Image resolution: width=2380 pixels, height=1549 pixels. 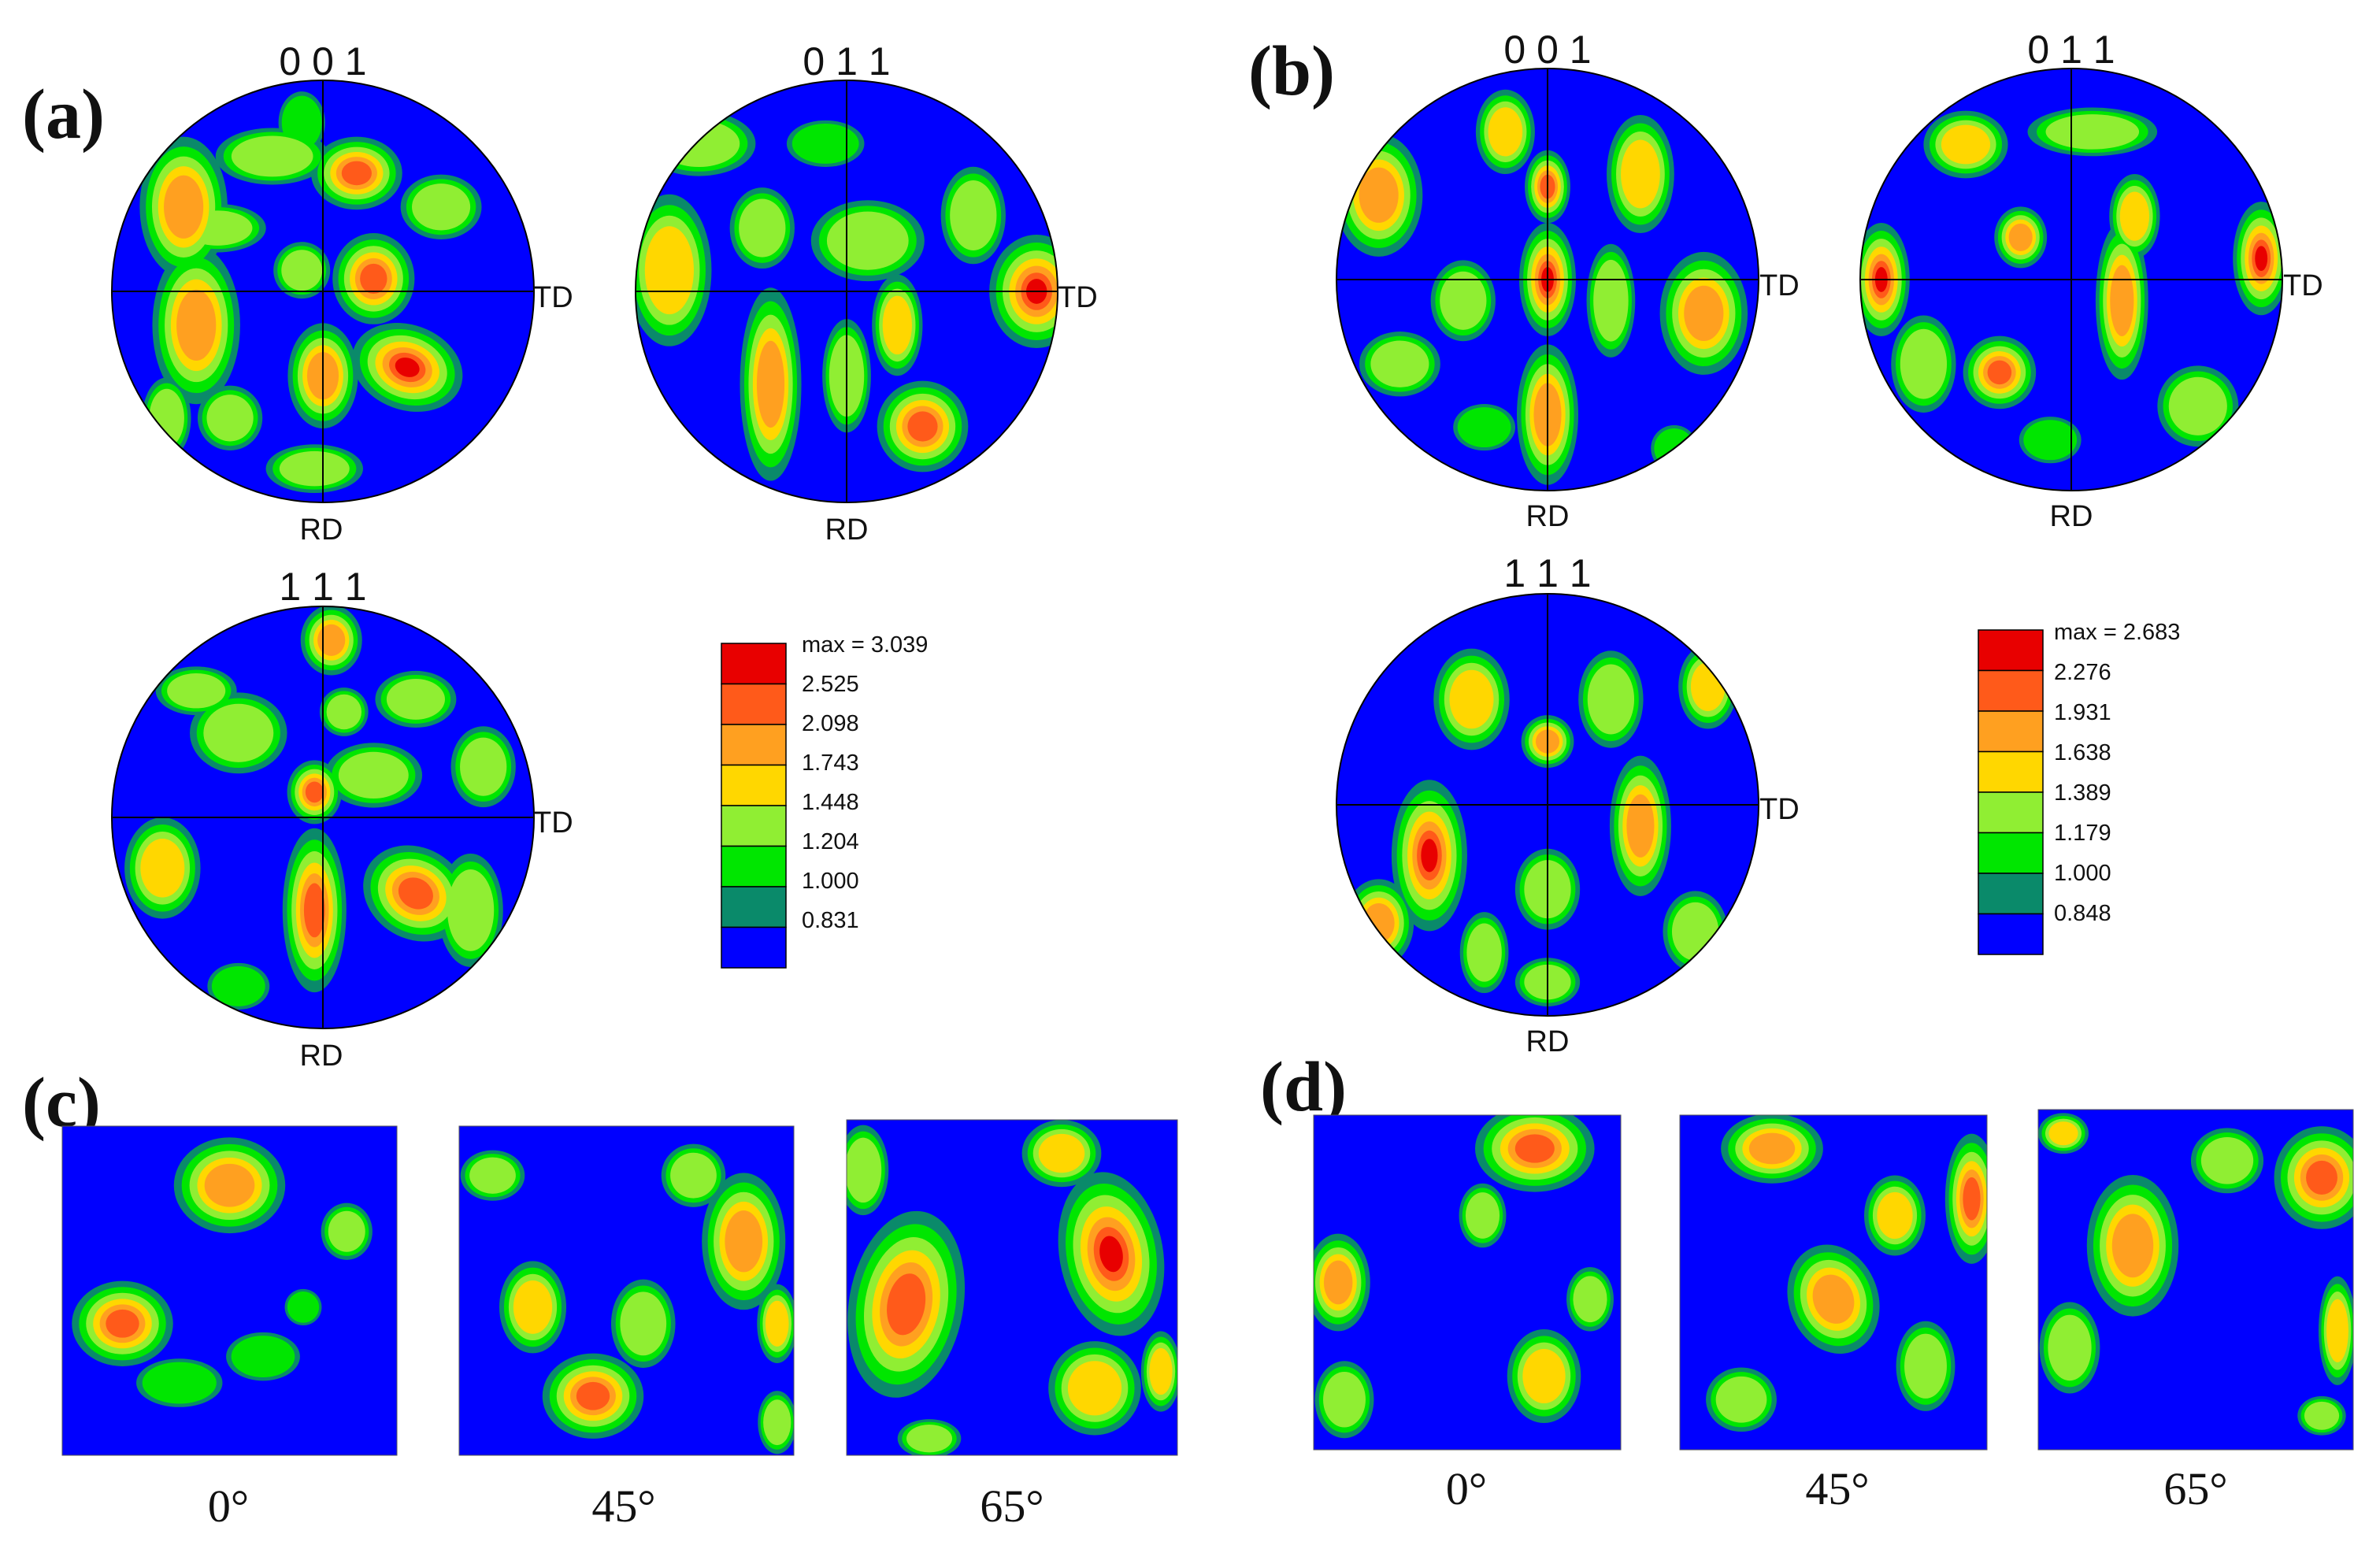 I want to click on td-label-a-011: TD, so click(x=1078, y=297).